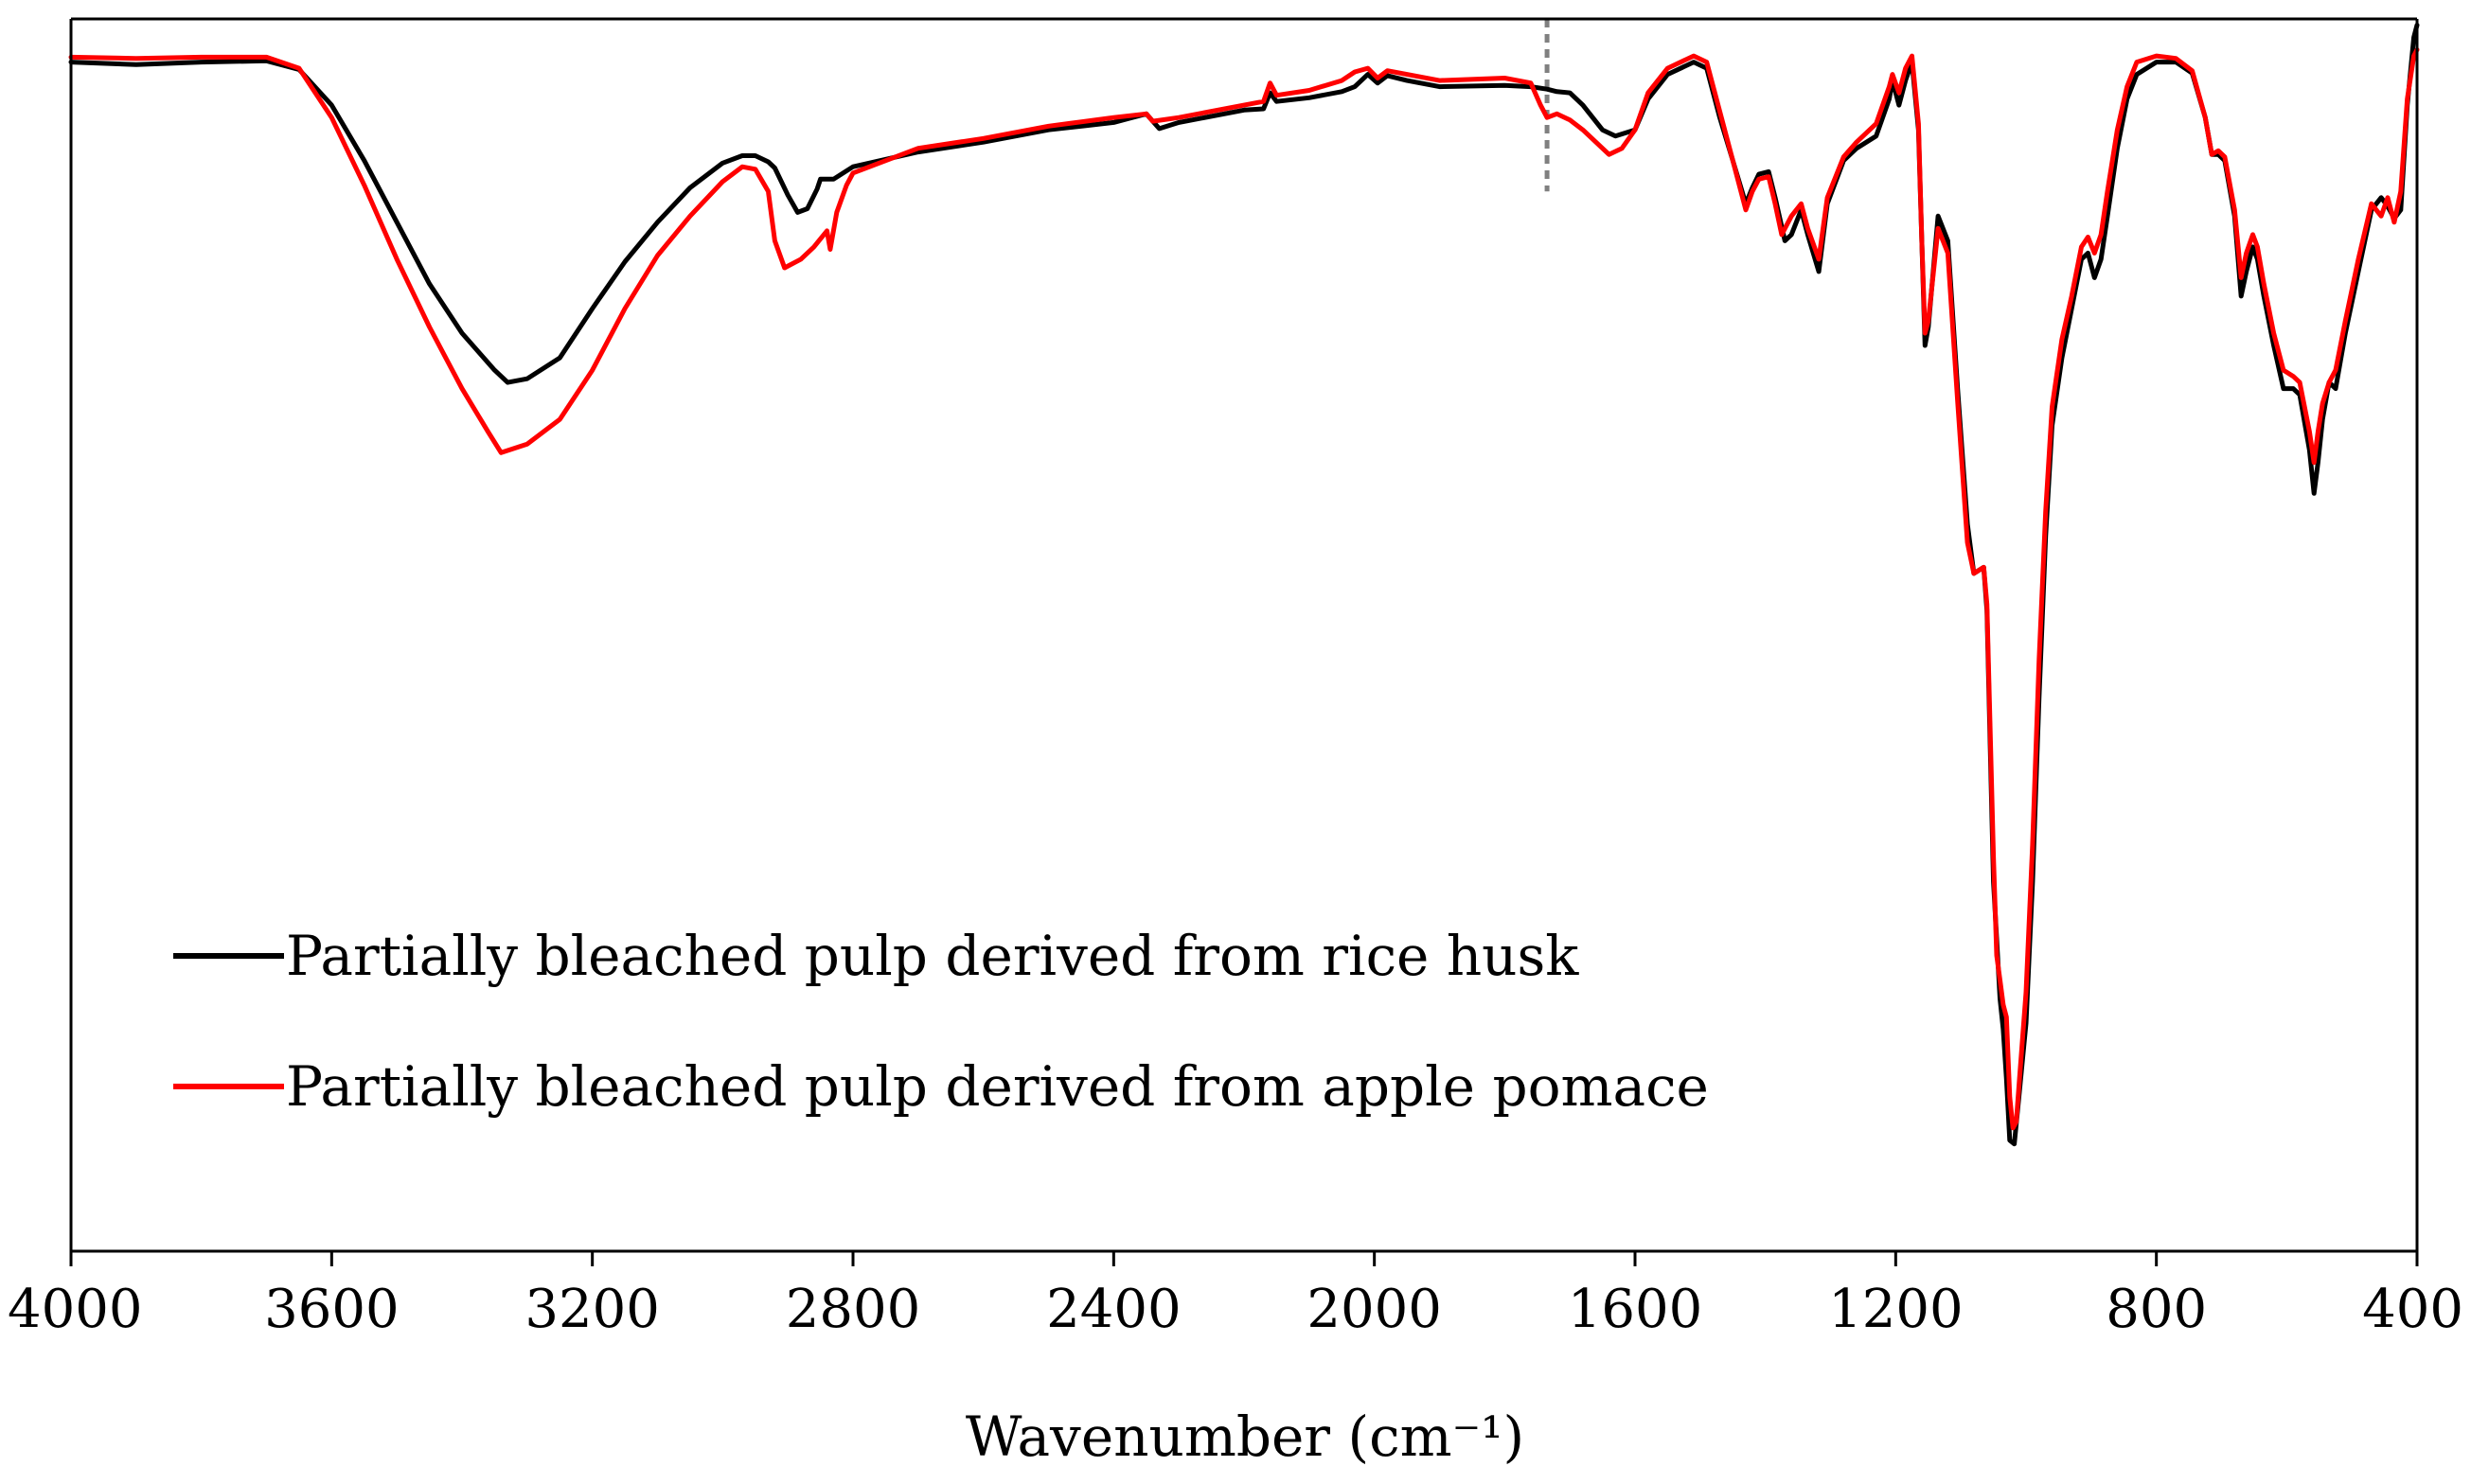 The height and width of the screenshot is (1484, 2471). Describe the element at coordinates (1235, 1295) in the screenshot. I see `x-axis-ticks: 4000 3600 3200 2800 2400 2000 1600 1200 800 400` at that location.